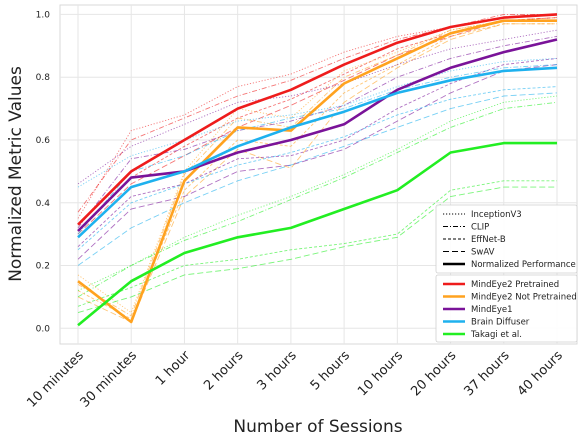 The image size is (581, 438). What do you see at coordinates (43, 267) in the screenshot?
I see `y-tick-label: 0.2` at bounding box center [43, 267].